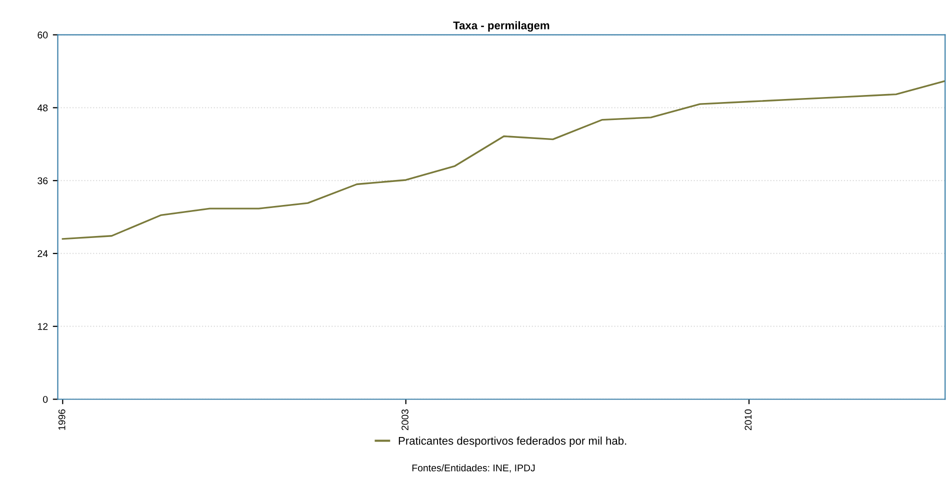 Image resolution: width=947 pixels, height=477 pixels. Describe the element at coordinates (473, 468) in the screenshot. I see `text: Fontes/Entidades: INE, IPDJ` at that location.